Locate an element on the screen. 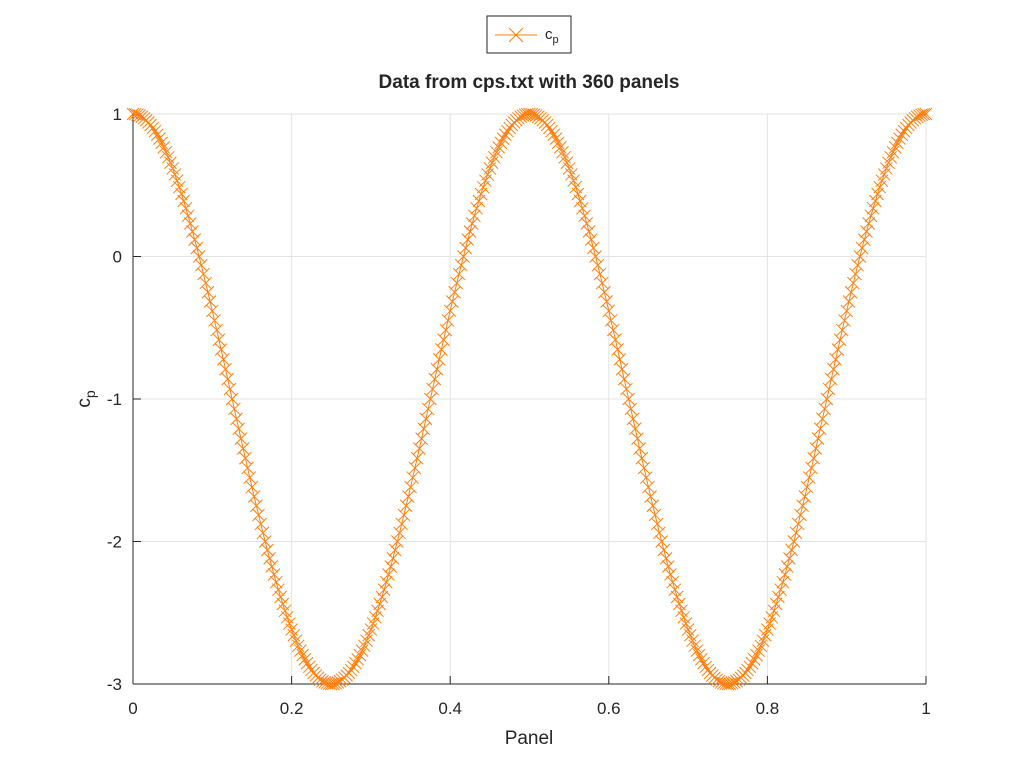 Image resolution: width=1024 pixels, height=773 pixels. legend: cp is located at coordinates (529, 34).